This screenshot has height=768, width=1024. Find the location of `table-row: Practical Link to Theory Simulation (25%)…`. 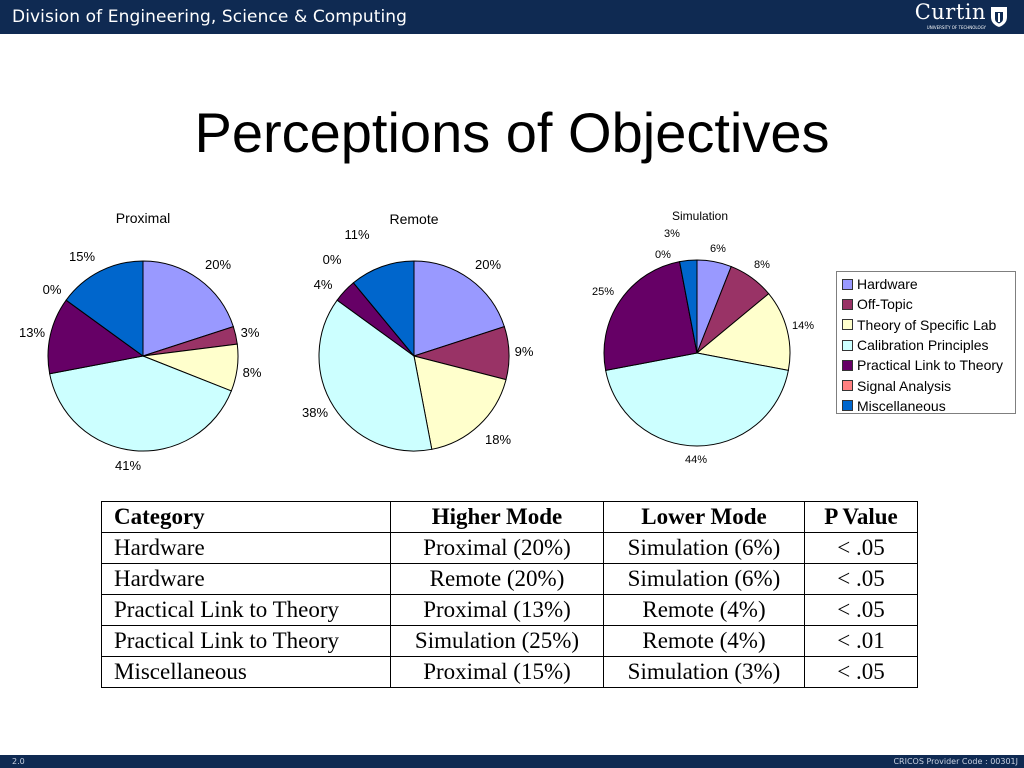

table-row: Practical Link to Theory Simulation (25%)… is located at coordinates (509, 641).